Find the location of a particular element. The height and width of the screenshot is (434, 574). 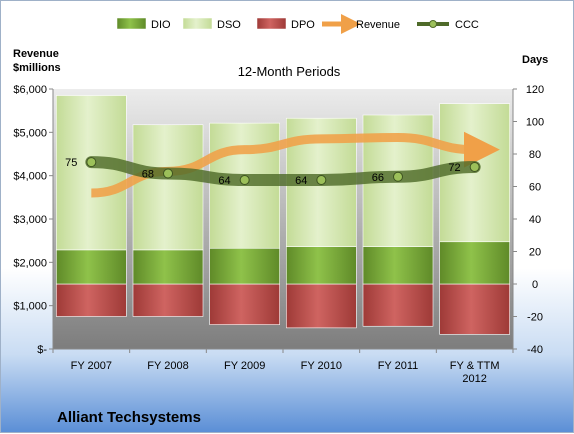

right-tick-label: 80 is located at coordinates (535, 155).